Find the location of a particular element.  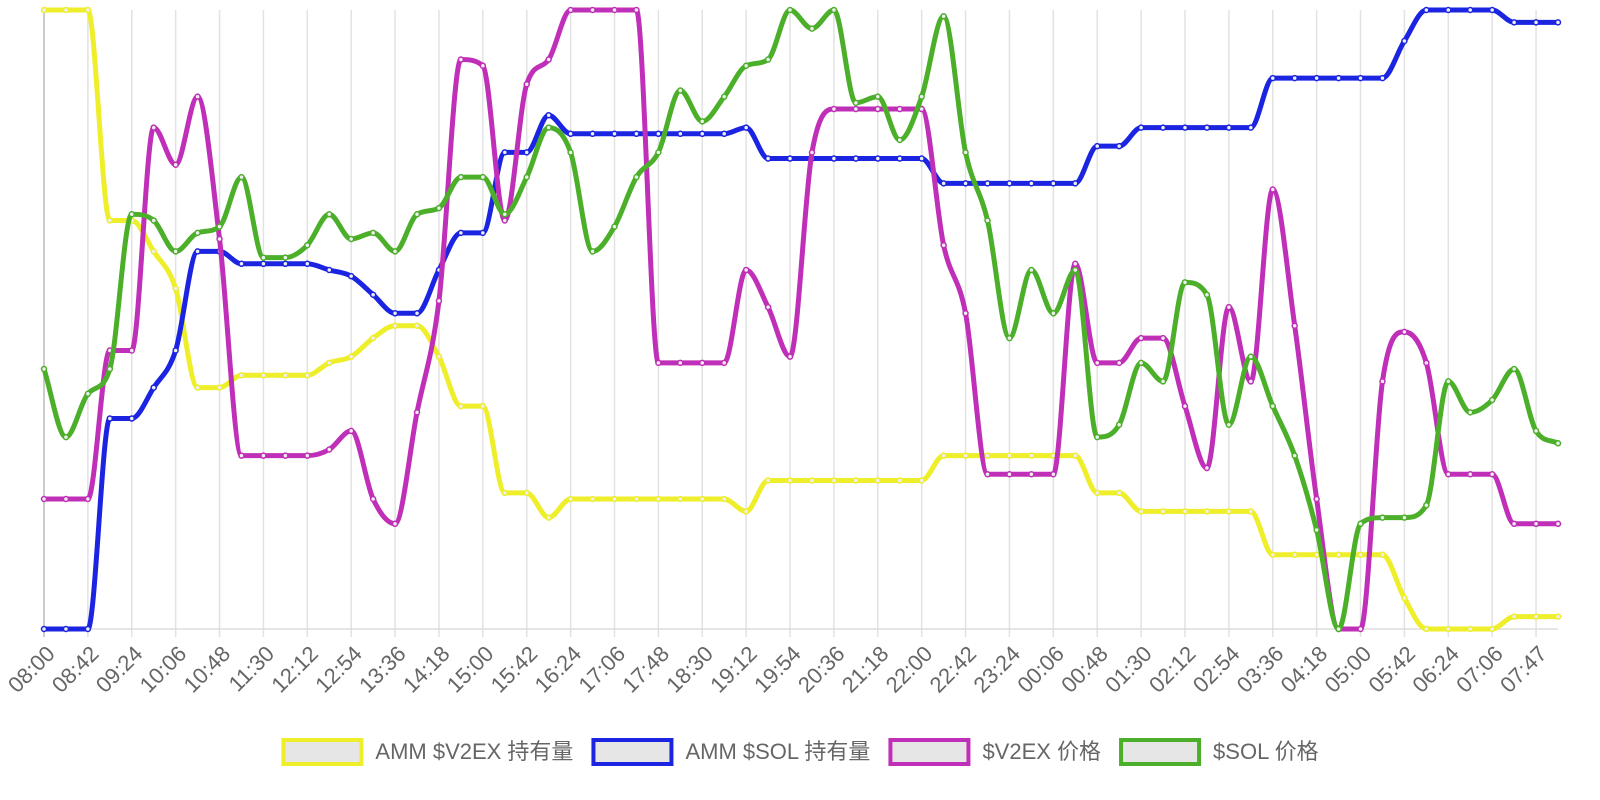

legend-swatch is located at coordinates (1160, 752).